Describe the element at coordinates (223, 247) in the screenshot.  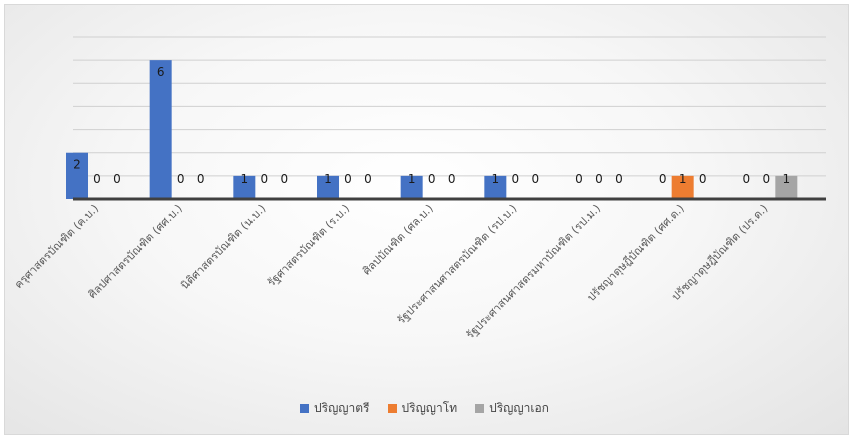
I see `x-tick-label: นิติศาสตรบัณฑิต (น.บ.)` at that location.